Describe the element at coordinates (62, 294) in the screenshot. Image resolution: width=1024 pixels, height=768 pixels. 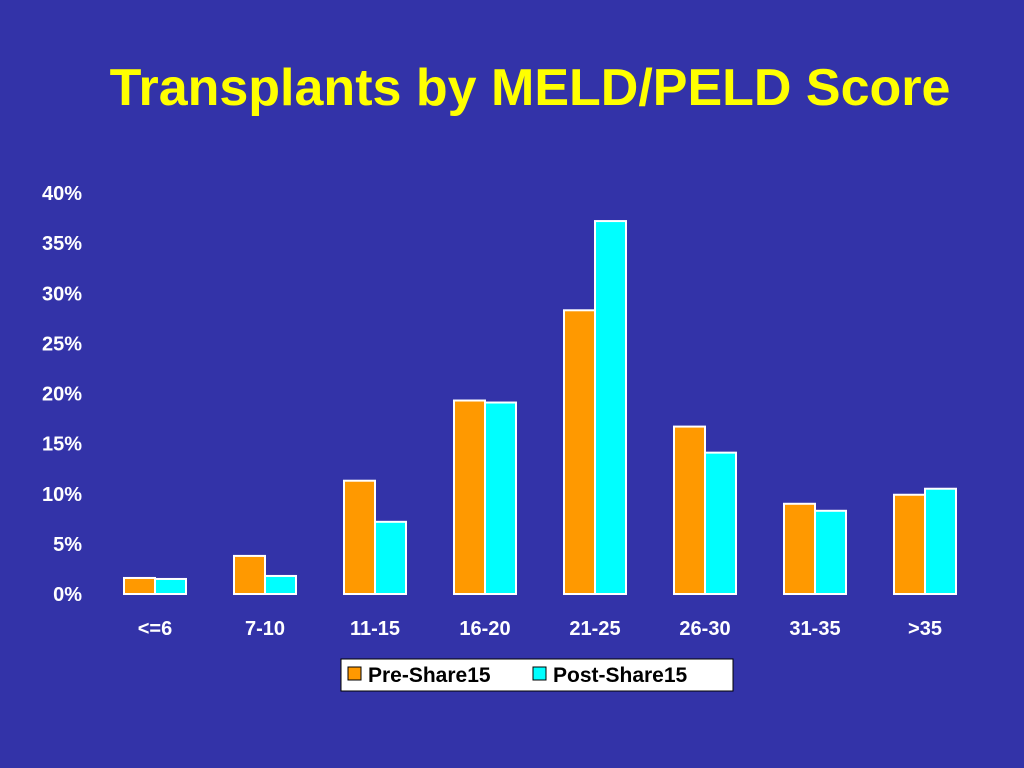
I see `y-tick-label: 30%` at that location.